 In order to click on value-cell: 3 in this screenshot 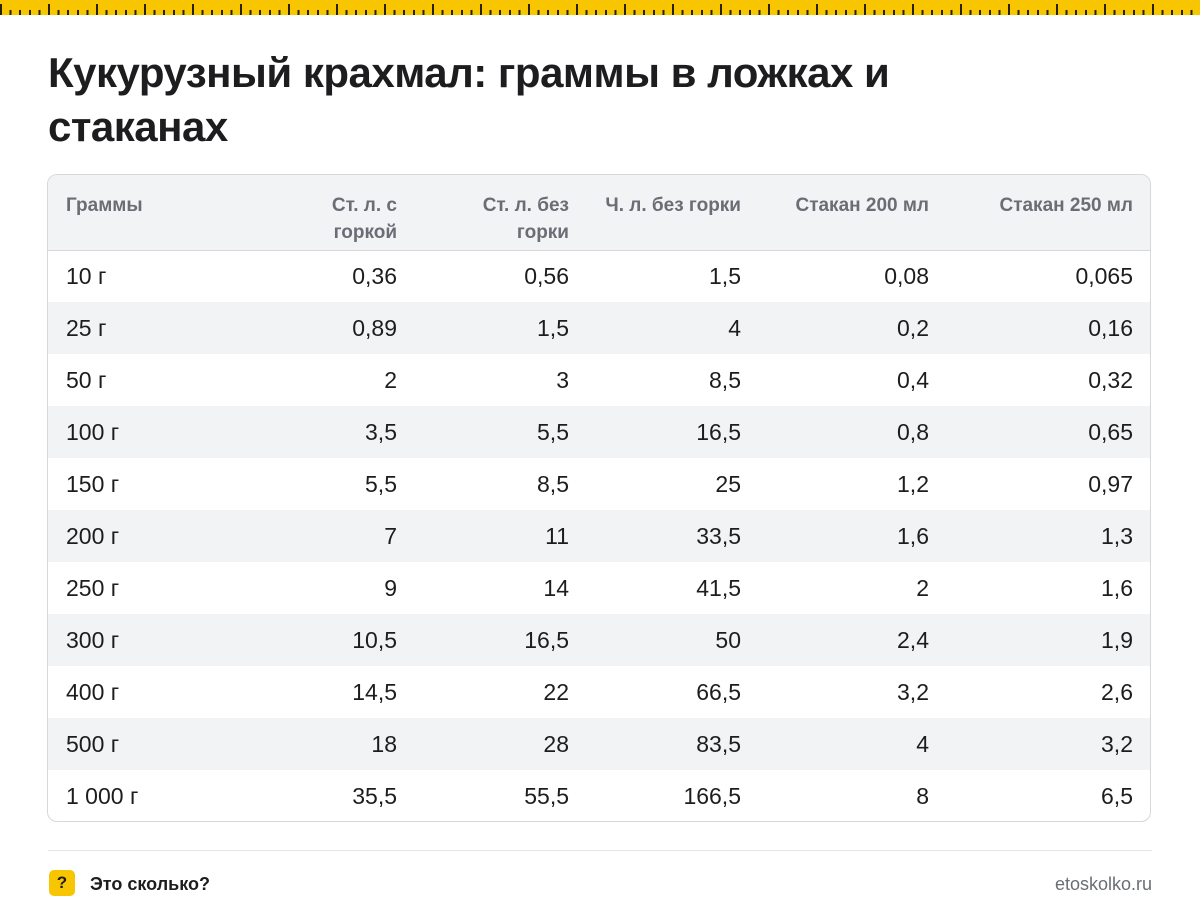, I will do `click(562, 379)`.